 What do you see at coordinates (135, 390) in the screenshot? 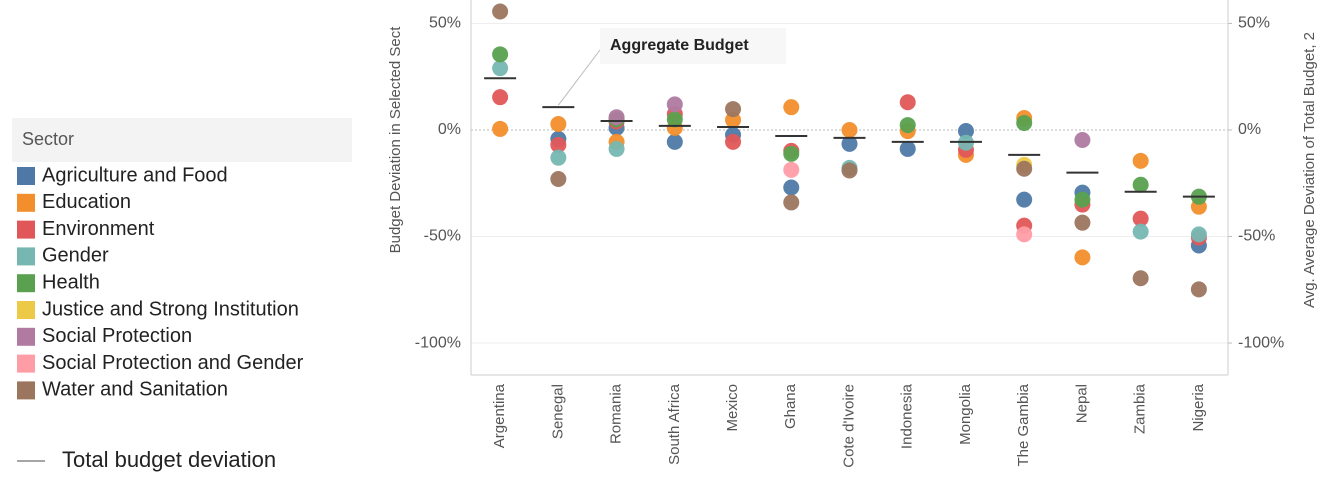
I see `legend-label: Water and Sanitation` at bounding box center [135, 390].